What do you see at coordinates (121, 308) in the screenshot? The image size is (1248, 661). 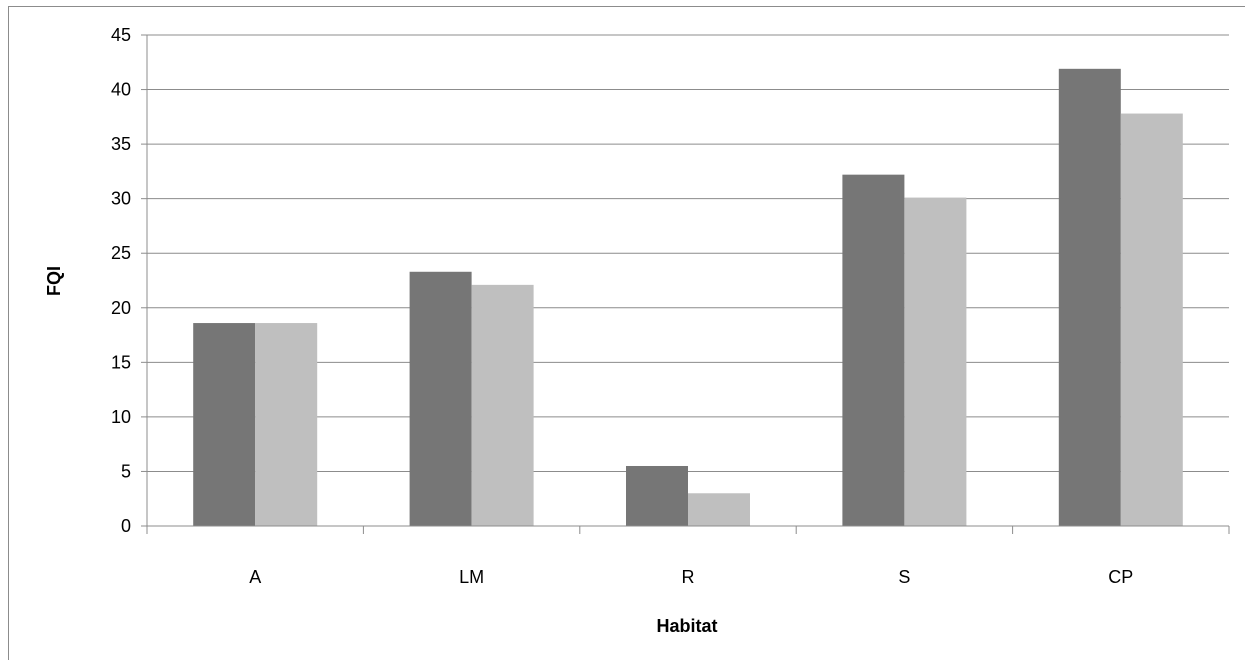 I see `y-tick-label: 20` at bounding box center [121, 308].